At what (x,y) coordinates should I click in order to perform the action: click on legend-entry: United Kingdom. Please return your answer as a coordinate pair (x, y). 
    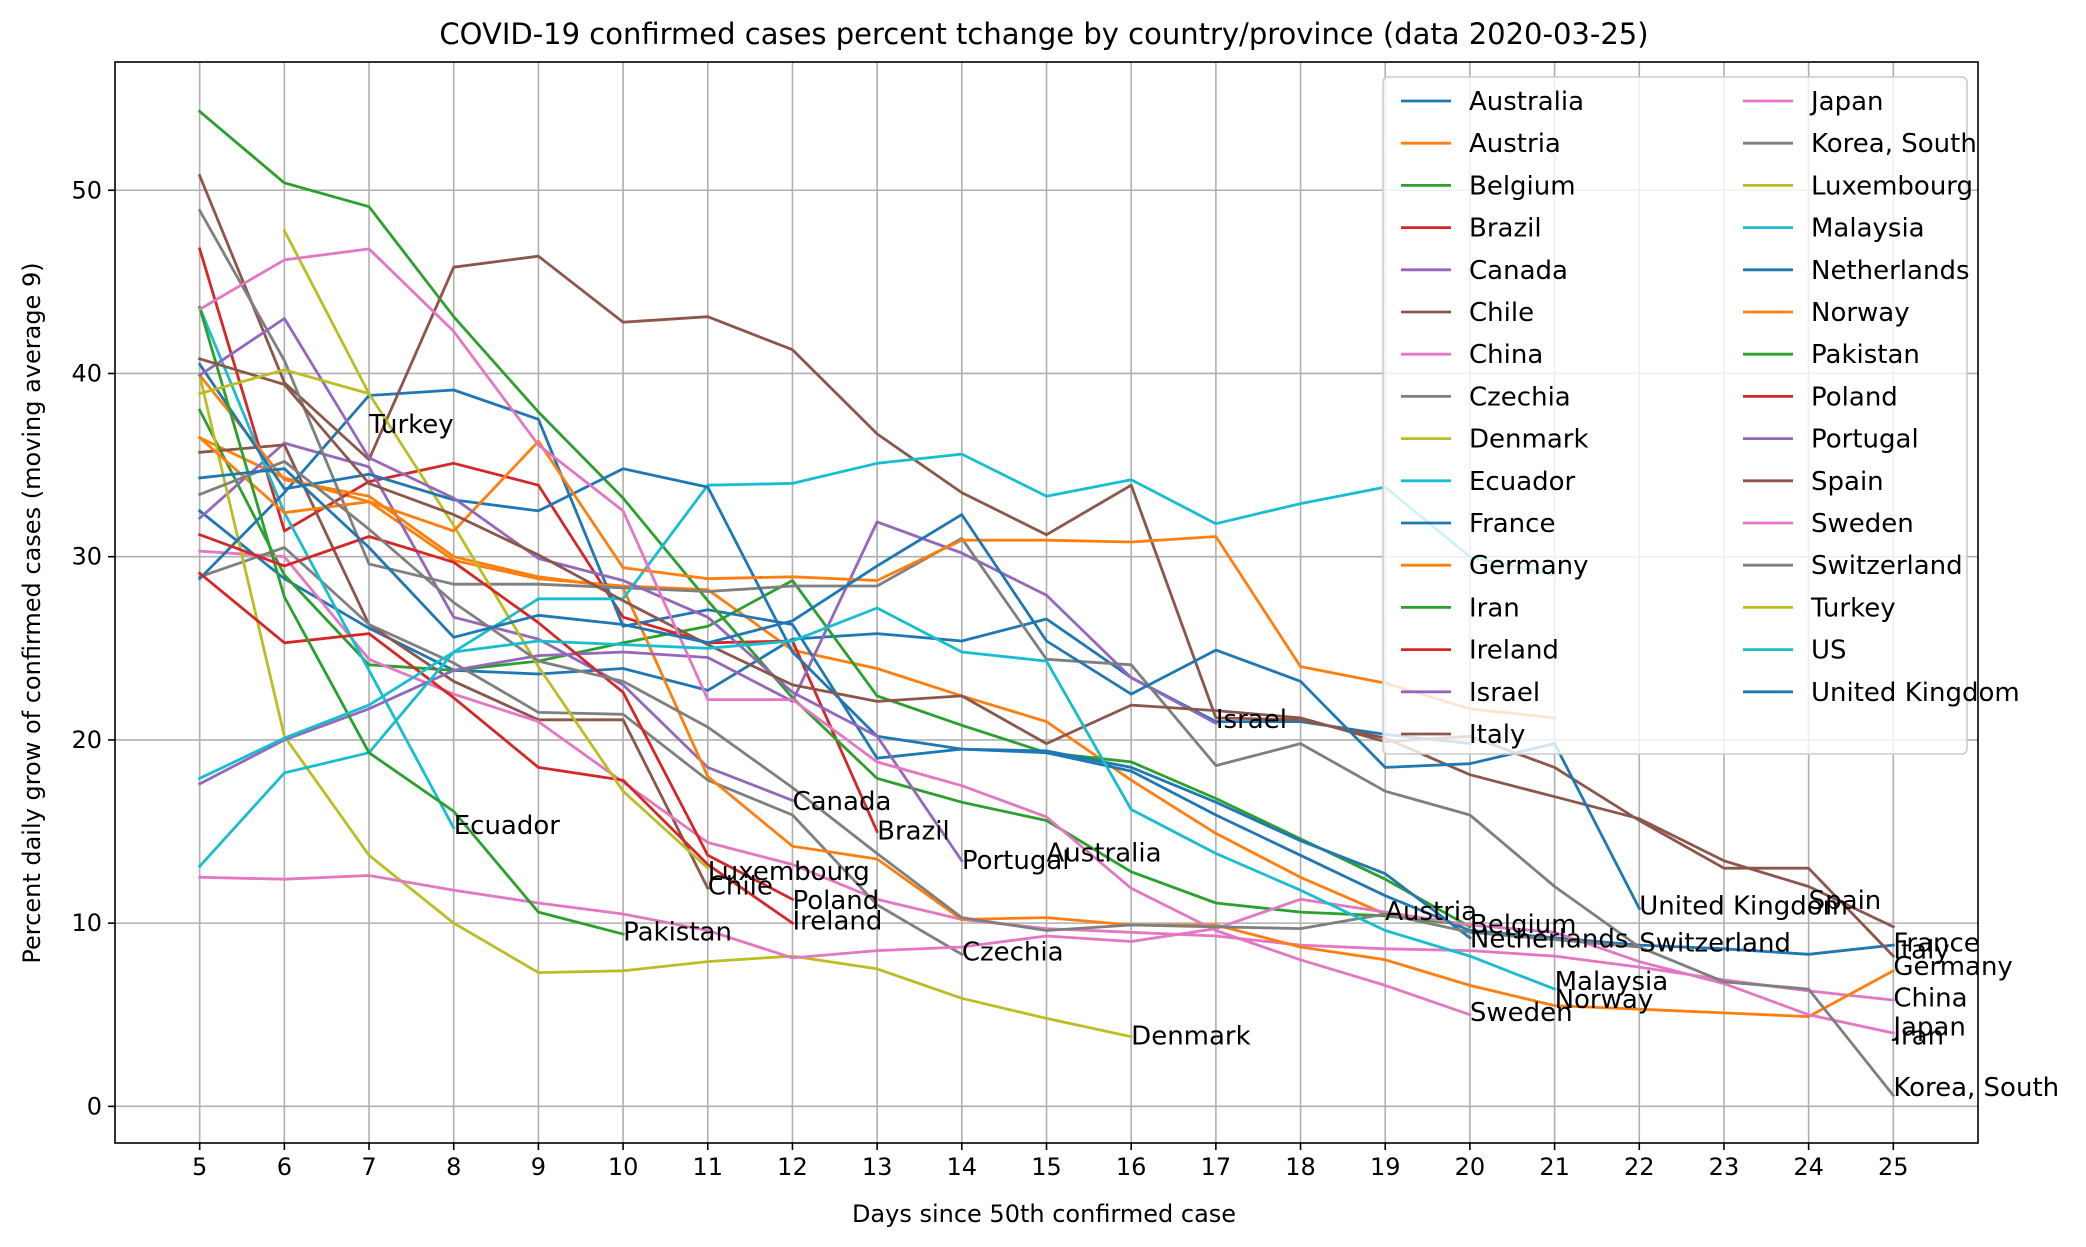
    Looking at the image, I should click on (1915, 693).